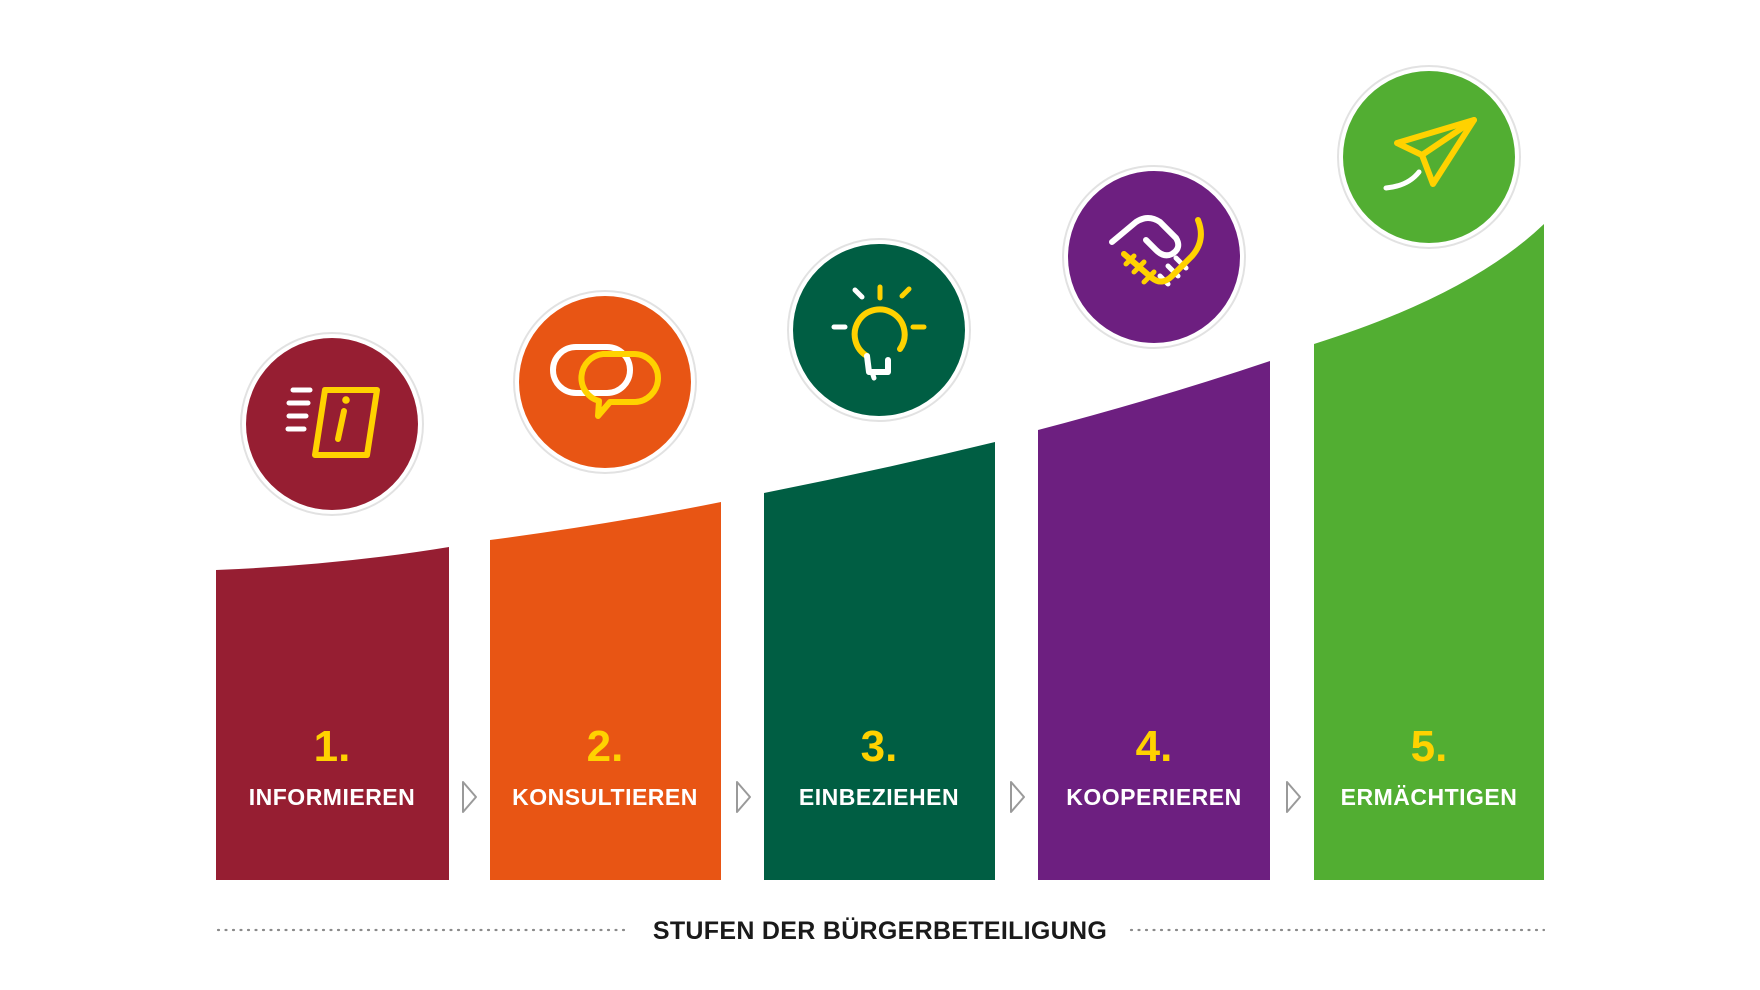 This screenshot has width=1760, height=990. Describe the element at coordinates (332, 746) in the screenshot. I see `step-number-1: 1.` at that location.